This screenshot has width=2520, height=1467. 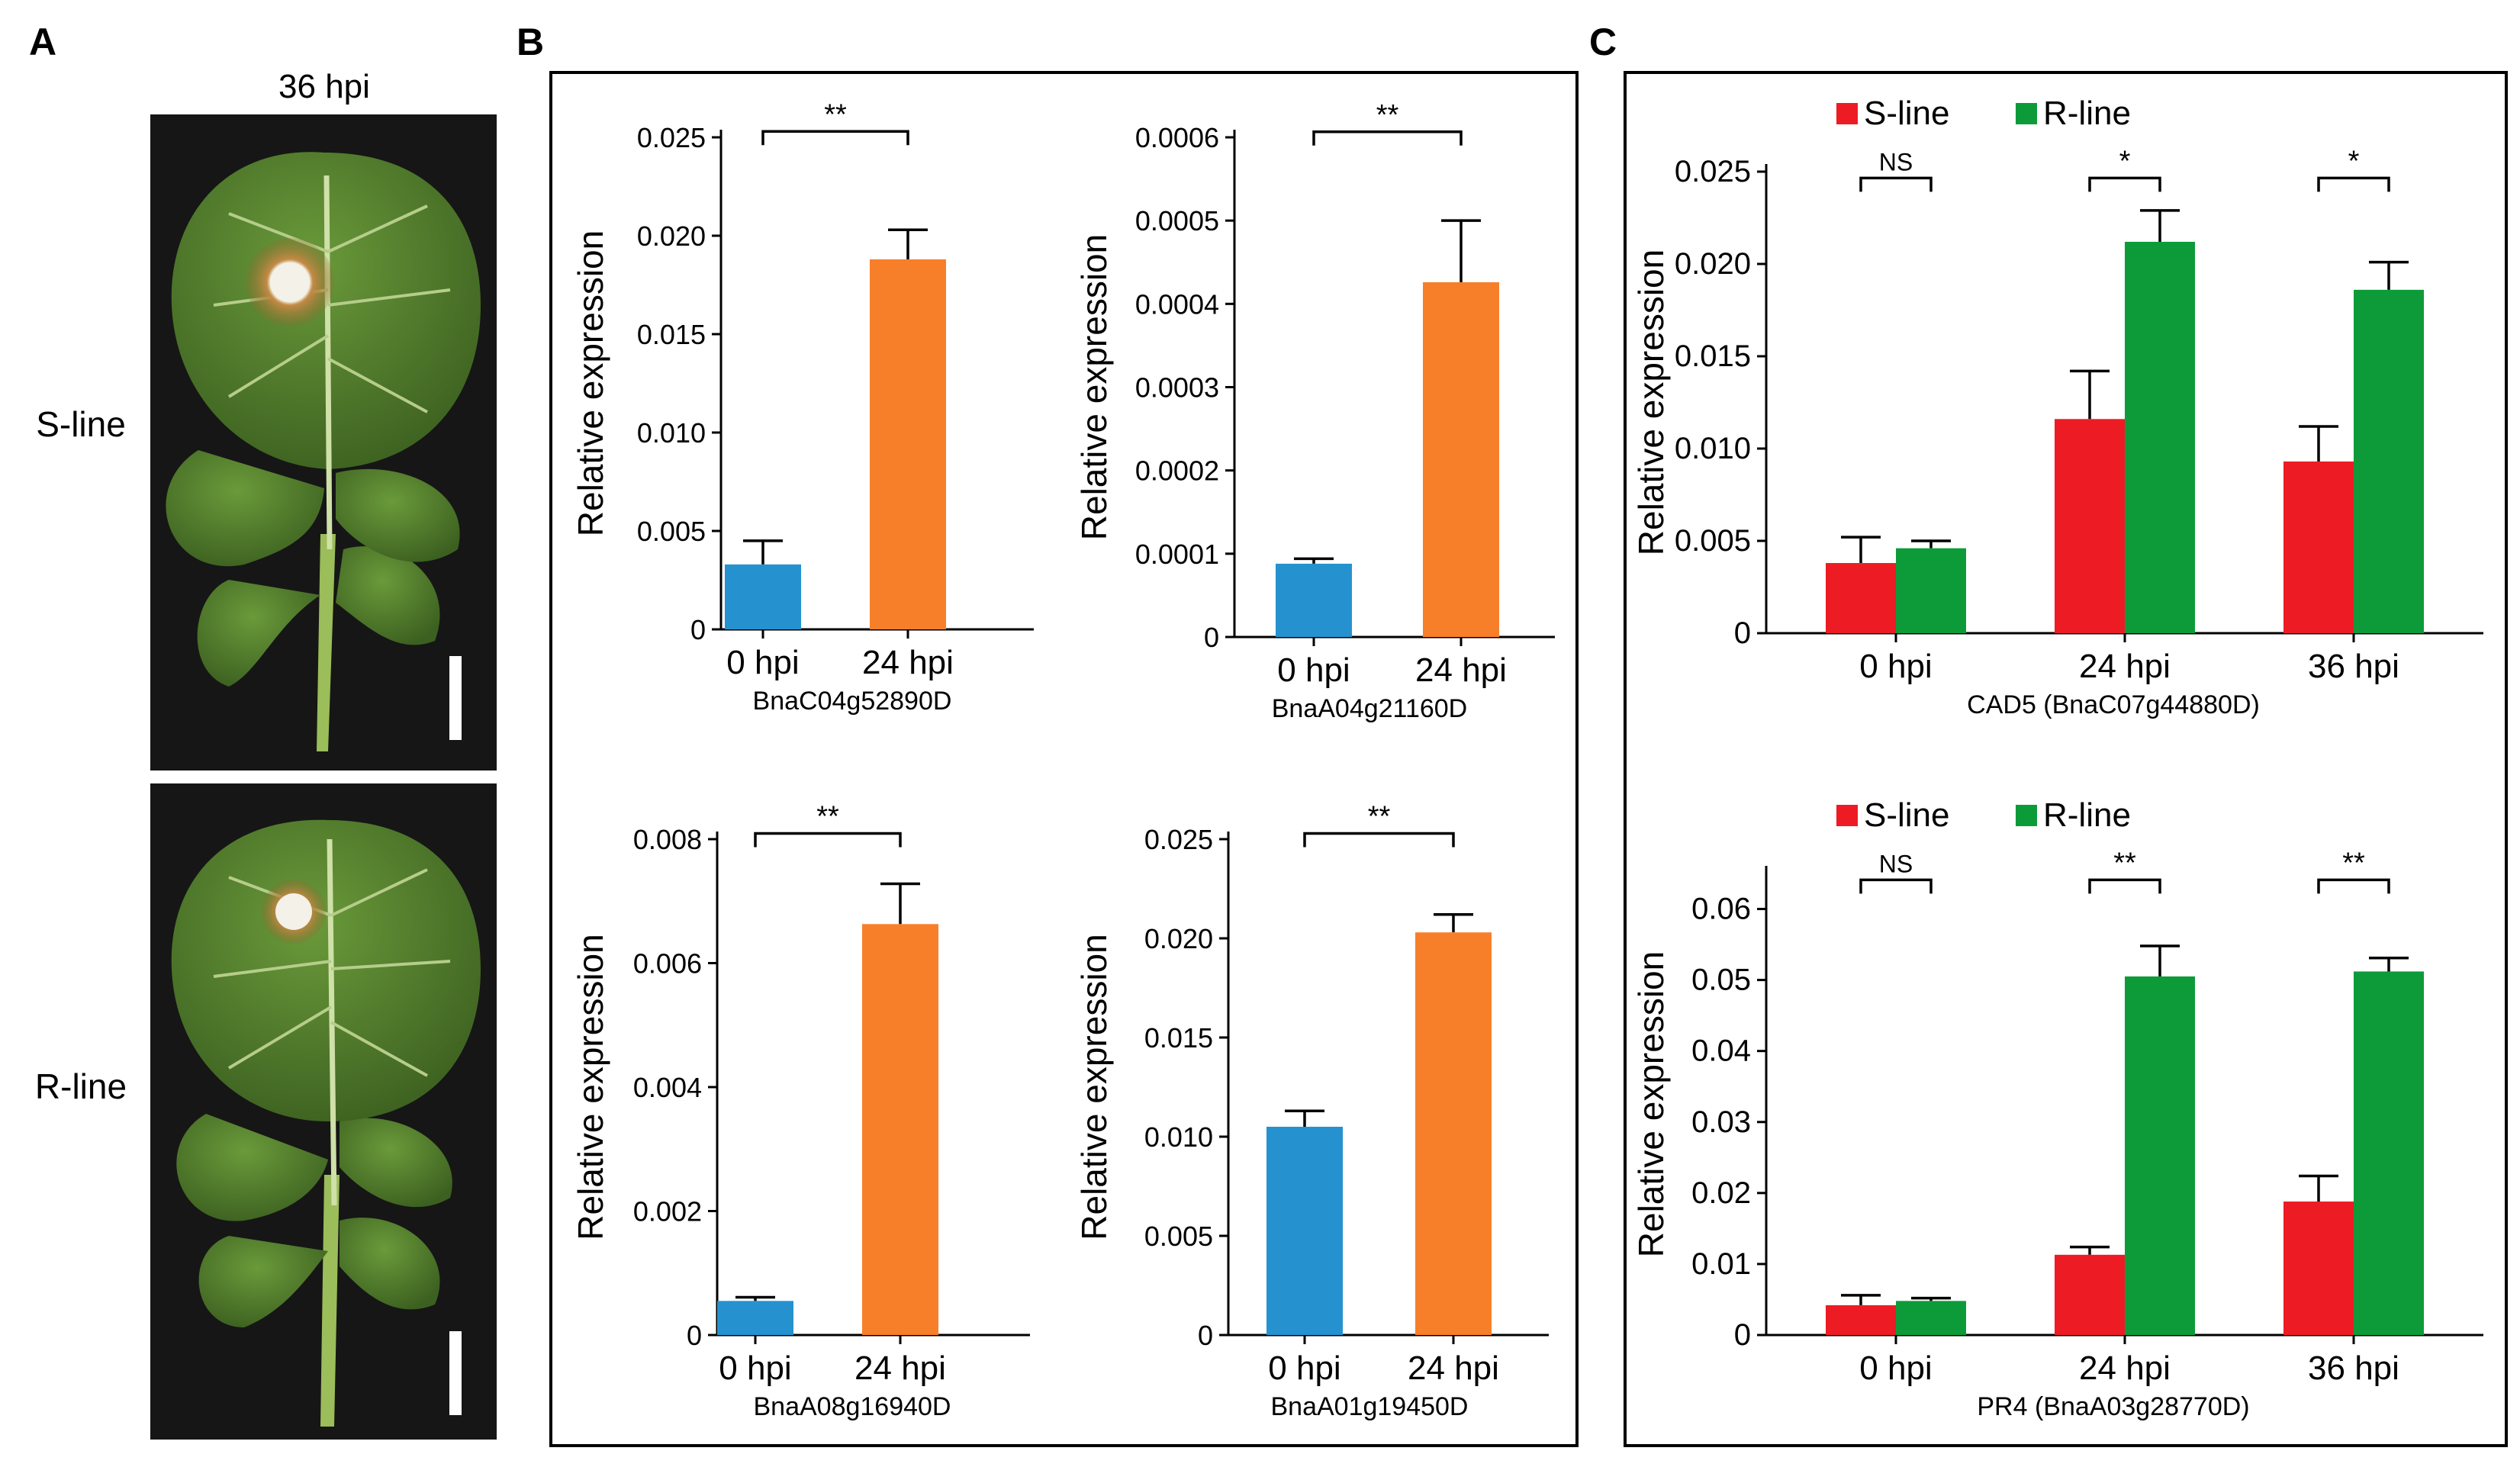 What do you see at coordinates (1177, 388) in the screenshot?
I see `y-tick-label: 0.0003` at bounding box center [1177, 388].